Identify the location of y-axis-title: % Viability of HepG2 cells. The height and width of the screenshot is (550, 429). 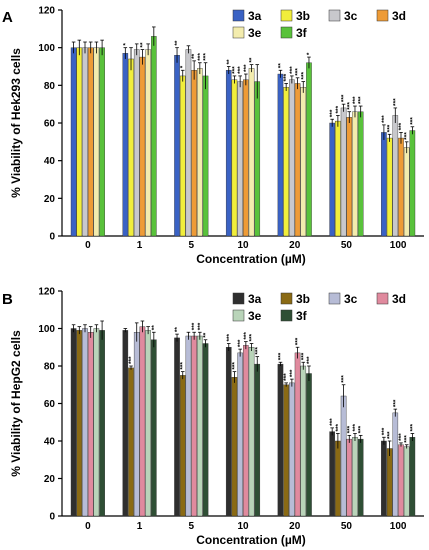
(16, 403).